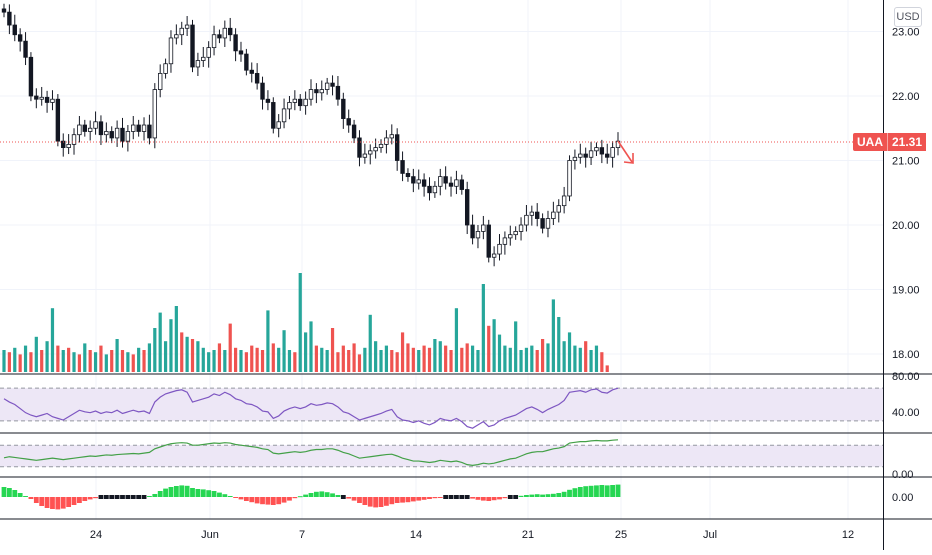 The width and height of the screenshot is (932, 555). Describe the element at coordinates (441, 456) in the screenshot. I see `stoch-band` at that location.